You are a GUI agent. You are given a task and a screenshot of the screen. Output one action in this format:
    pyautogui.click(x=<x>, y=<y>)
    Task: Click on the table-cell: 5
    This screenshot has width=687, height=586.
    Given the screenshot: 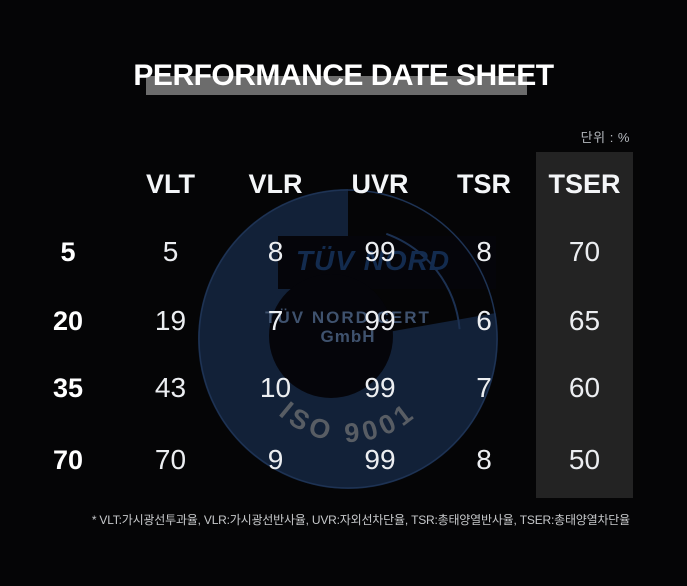 What is the action you would take?
    pyautogui.click(x=170, y=251)
    